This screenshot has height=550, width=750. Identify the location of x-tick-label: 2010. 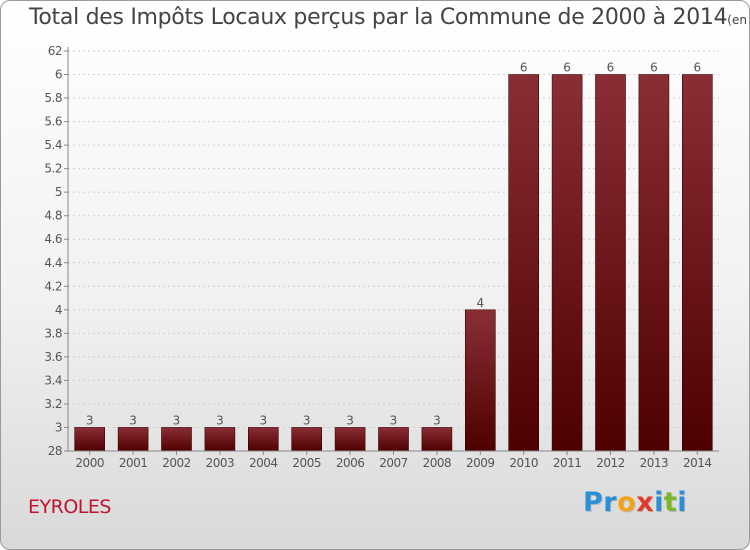
(523, 463).